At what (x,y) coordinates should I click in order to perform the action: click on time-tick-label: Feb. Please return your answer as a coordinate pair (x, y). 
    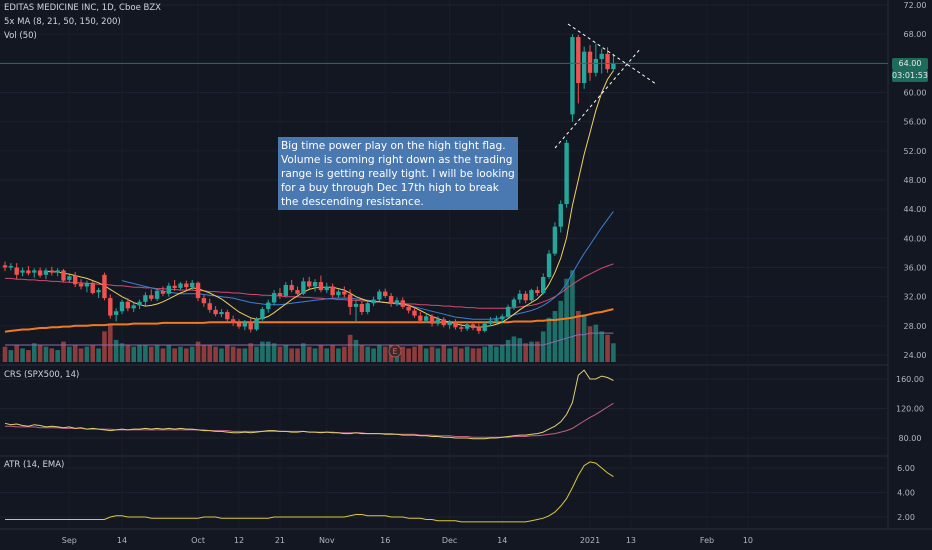
    Looking at the image, I should click on (707, 540).